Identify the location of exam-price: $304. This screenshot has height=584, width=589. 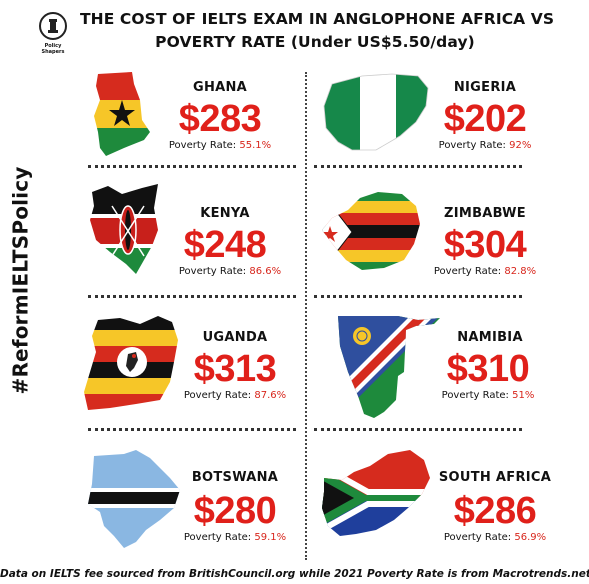
(485, 245).